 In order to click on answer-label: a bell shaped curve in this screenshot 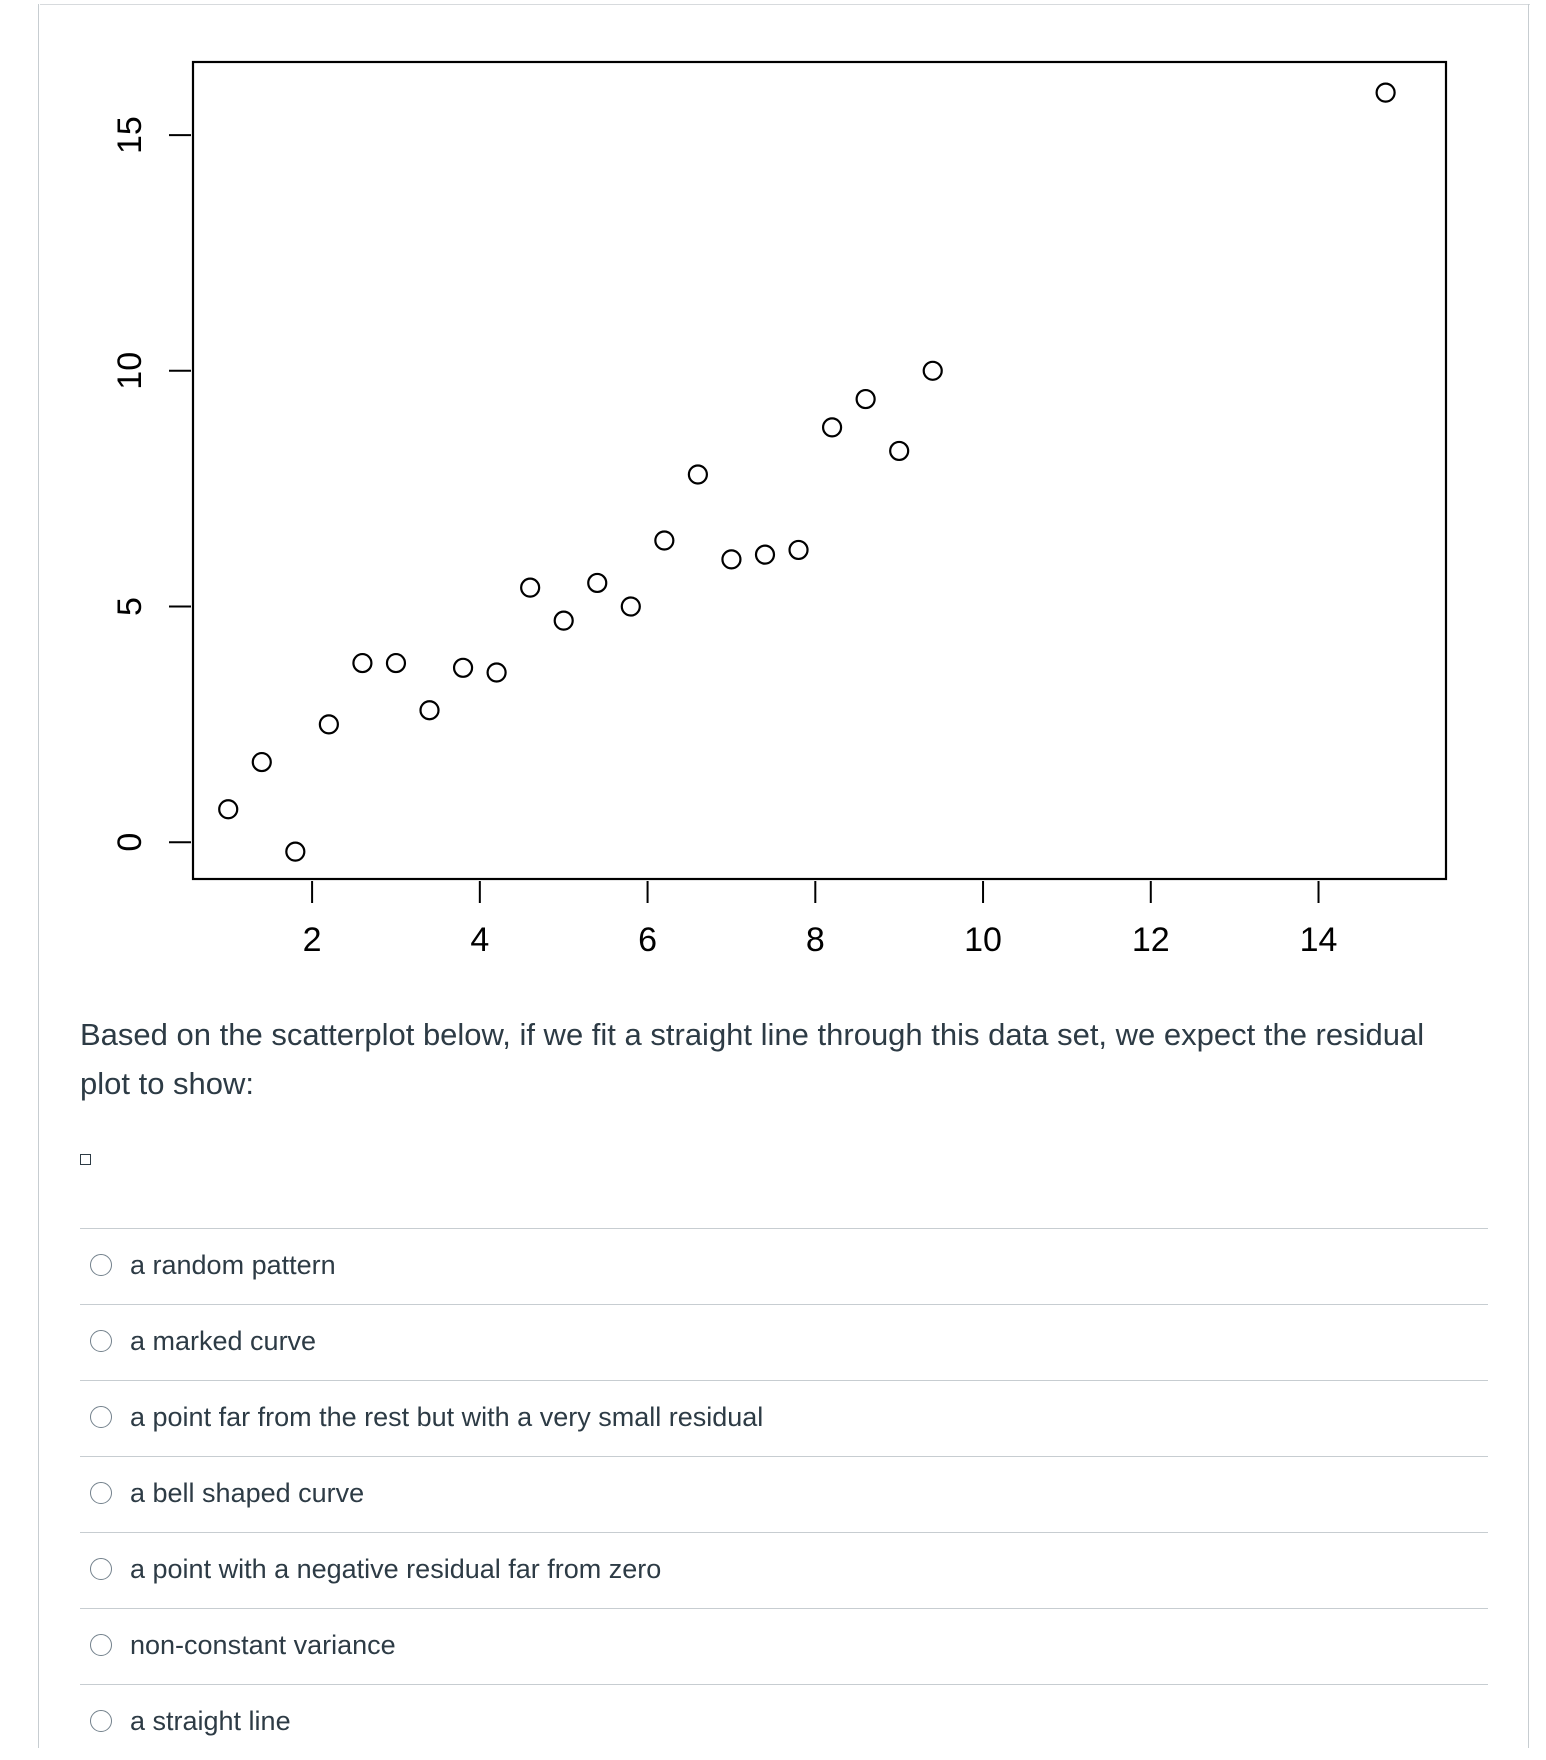, I will do `click(247, 1493)`.